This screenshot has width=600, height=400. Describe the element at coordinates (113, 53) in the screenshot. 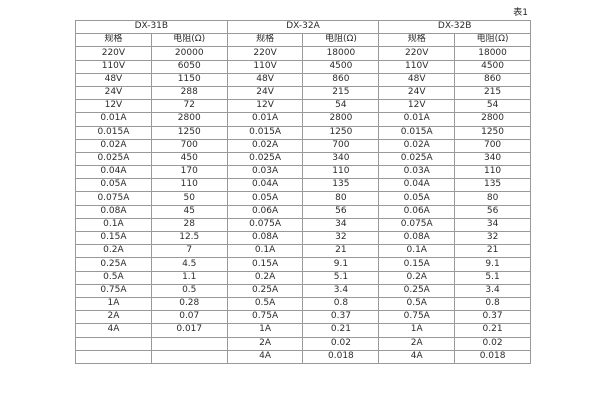

I see `spec-cell: 220V` at that location.